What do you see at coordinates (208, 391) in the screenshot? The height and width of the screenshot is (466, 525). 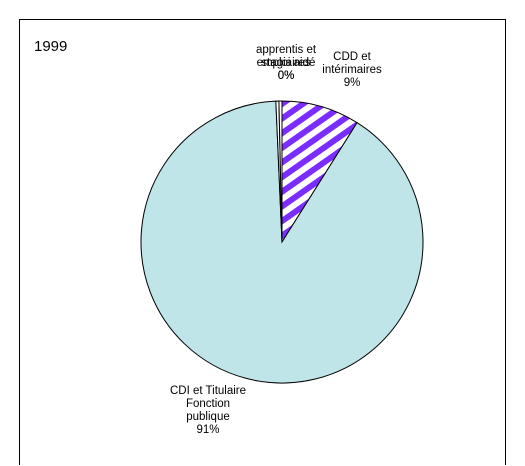 I see `slice-label-line: CDI et Titulaire` at bounding box center [208, 391].